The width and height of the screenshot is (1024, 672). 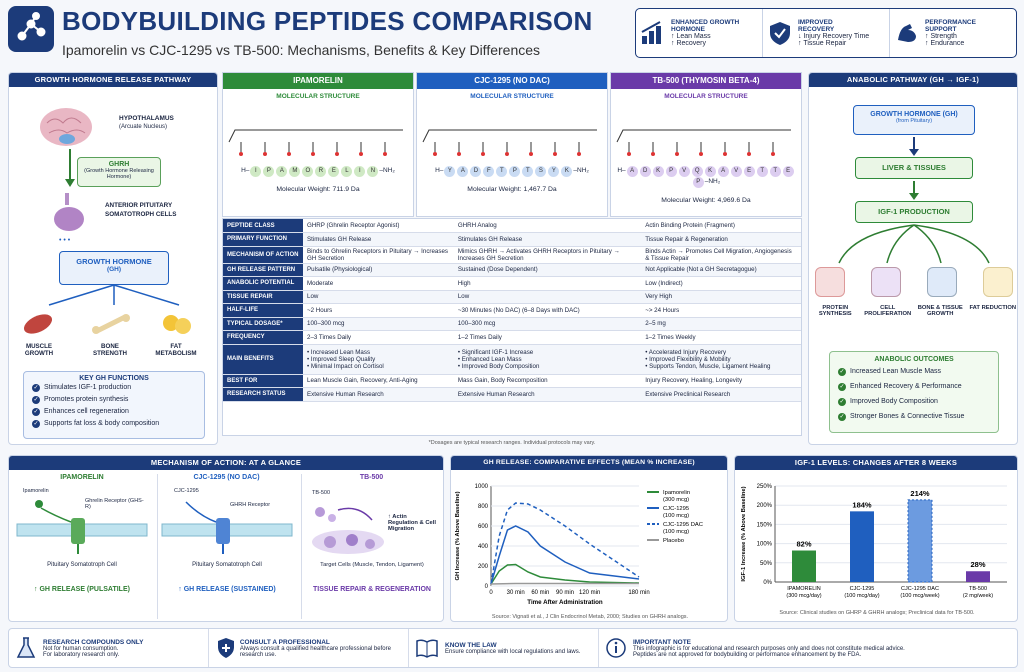 What do you see at coordinates (82, 477) in the screenshot?
I see `mech-title: IPAMORELIN` at bounding box center [82, 477].